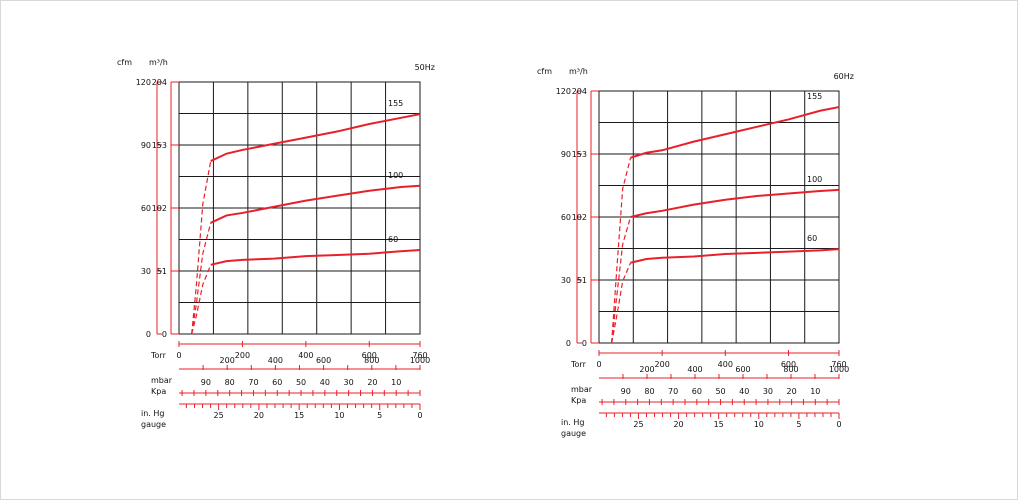 The image size is (1018, 500). What do you see at coordinates (227, 360) in the screenshot?
I see `mbar-tick-label: 200` at bounding box center [227, 360].